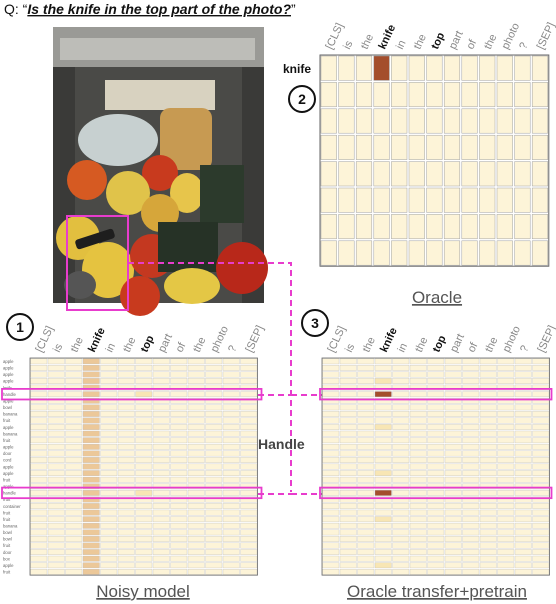 The height and width of the screenshot is (604, 556). I want to click on noisy-row-label: apple, so click(8, 374).